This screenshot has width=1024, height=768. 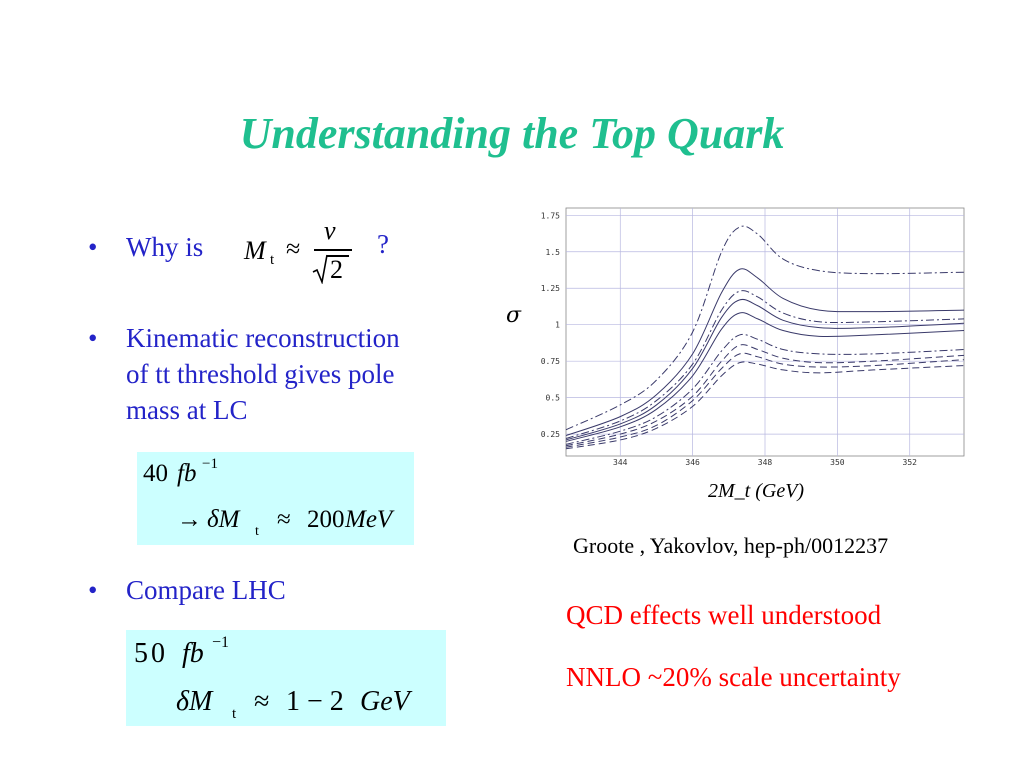 I want to click on box1-sub: t, so click(x=257, y=531).